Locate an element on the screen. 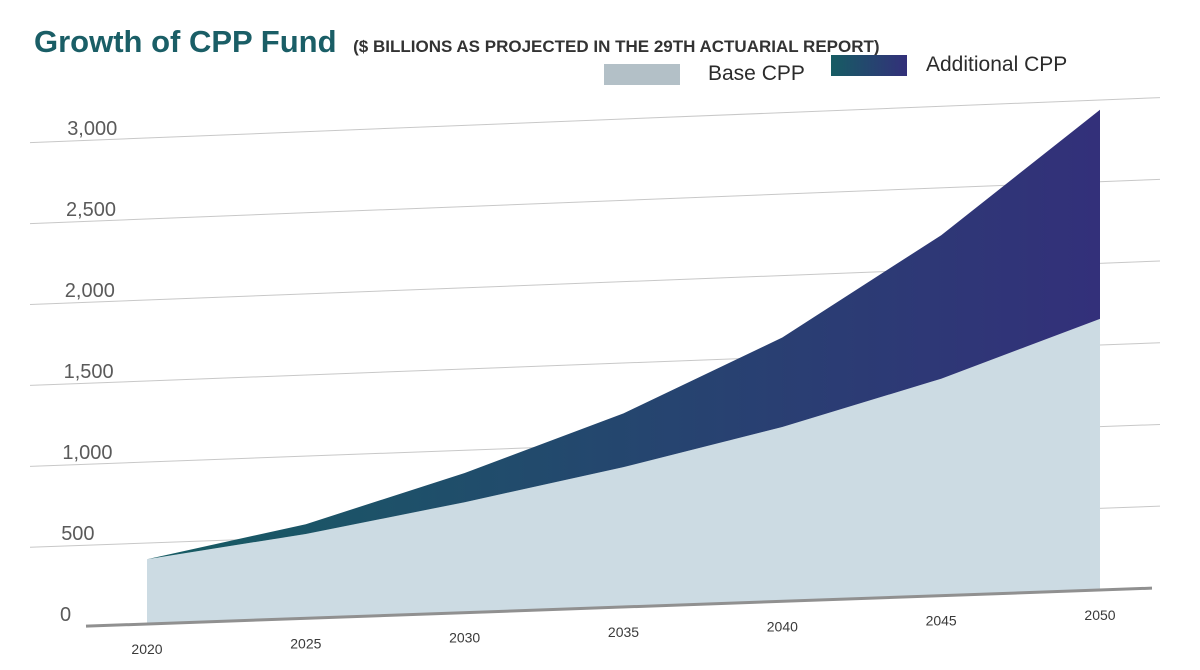 The image size is (1200, 670). x-tick-label: 2030 is located at coordinates (464, 638).